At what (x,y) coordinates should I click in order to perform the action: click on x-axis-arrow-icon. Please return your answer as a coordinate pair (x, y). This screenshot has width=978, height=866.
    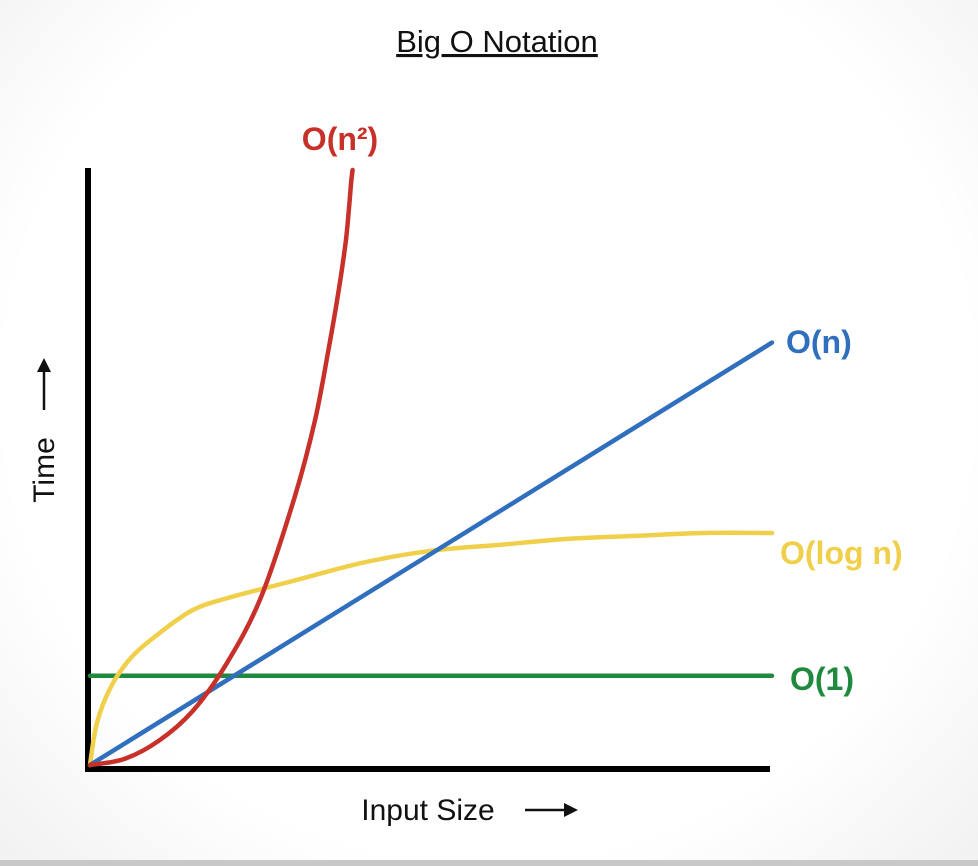
    Looking at the image, I should click on (551, 810).